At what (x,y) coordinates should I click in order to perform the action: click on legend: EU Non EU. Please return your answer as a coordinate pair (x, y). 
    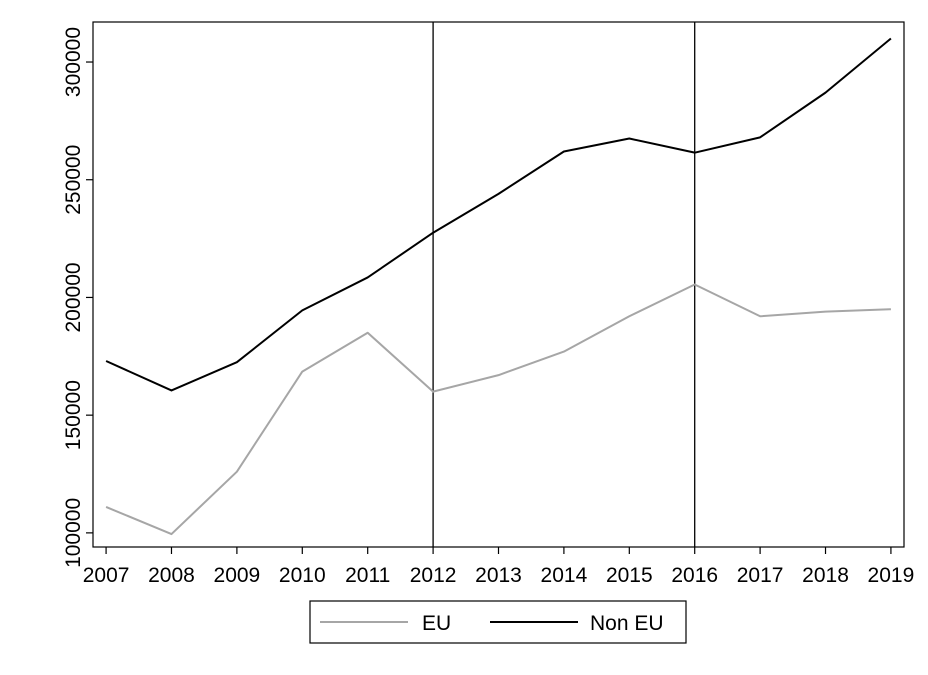
    Looking at the image, I should click on (498, 622).